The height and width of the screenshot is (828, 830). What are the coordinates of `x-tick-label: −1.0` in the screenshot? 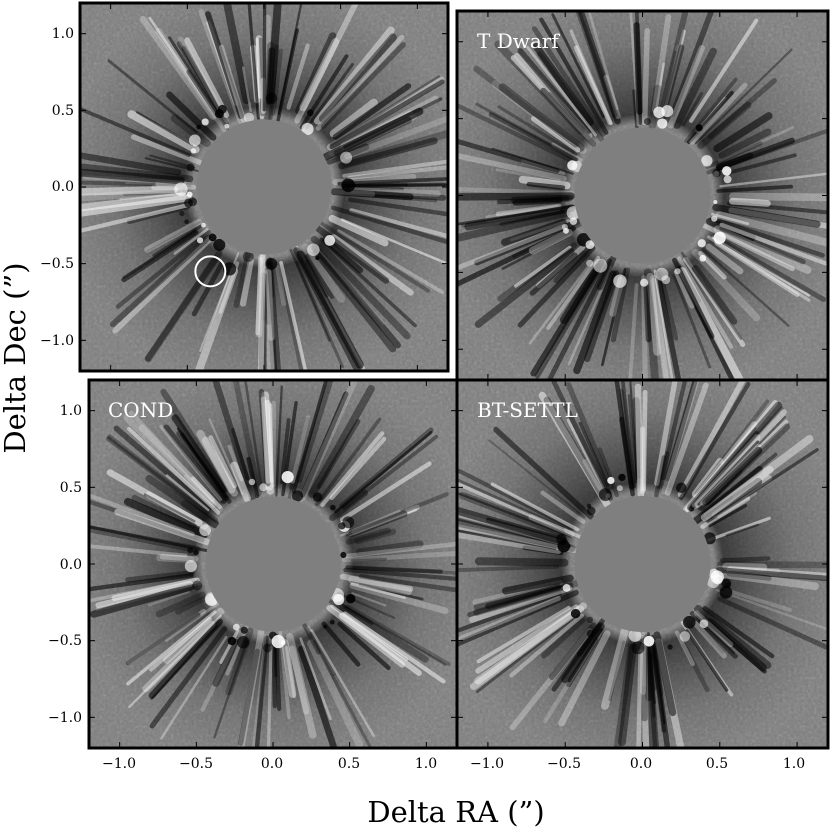 It's located at (487, 764).